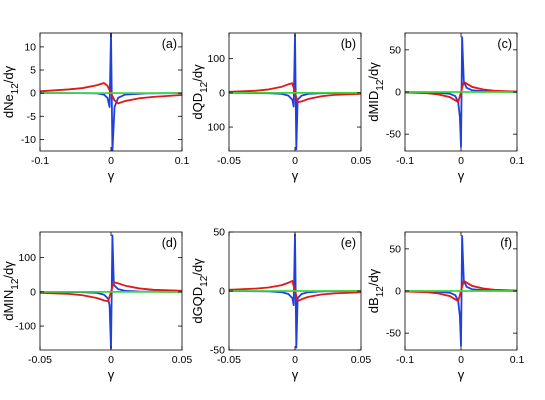 The image size is (545, 400). Describe the element at coordinates (31, 117) in the screenshot. I see `y-tick-label: -5` at that location.